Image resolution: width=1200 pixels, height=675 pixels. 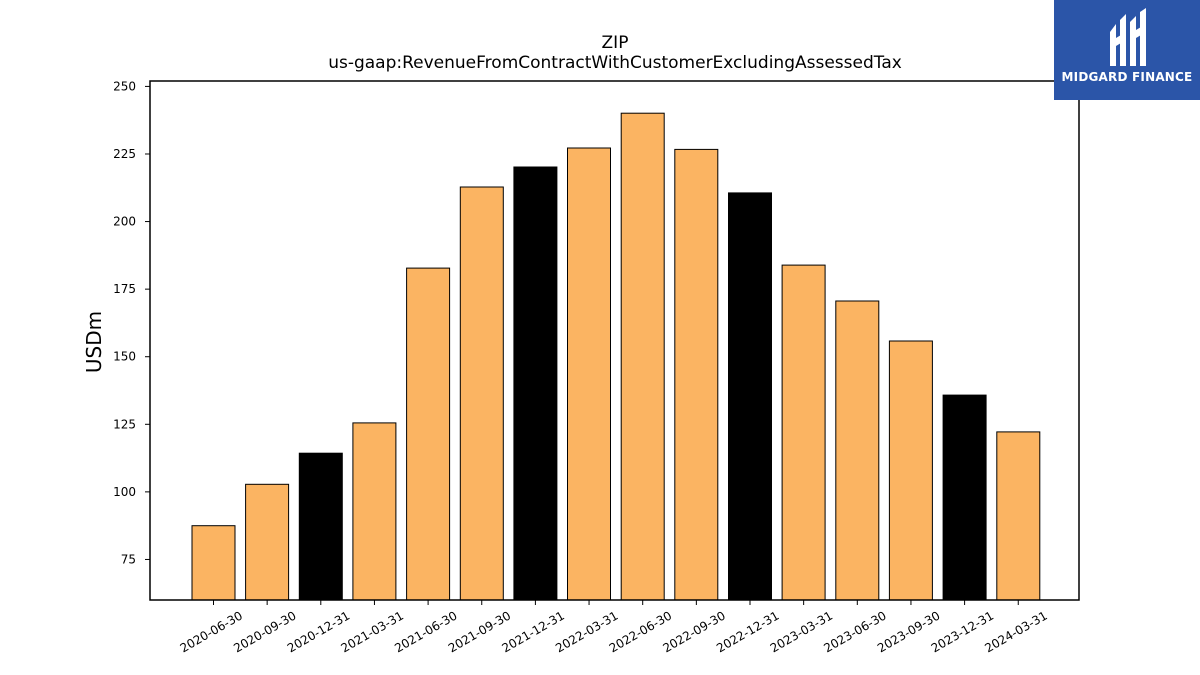 What do you see at coordinates (124, 424) in the screenshot?
I see `y-tick-label: 125` at bounding box center [124, 424].